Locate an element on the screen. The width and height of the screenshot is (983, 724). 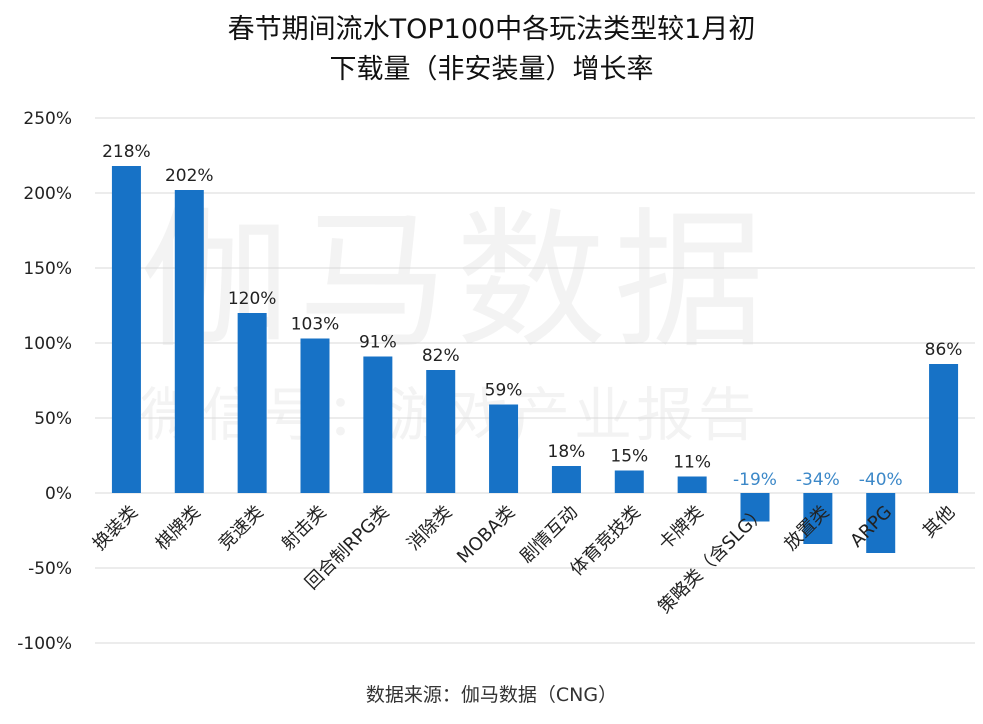
y-tick-label: -100% is located at coordinates (44, 644).